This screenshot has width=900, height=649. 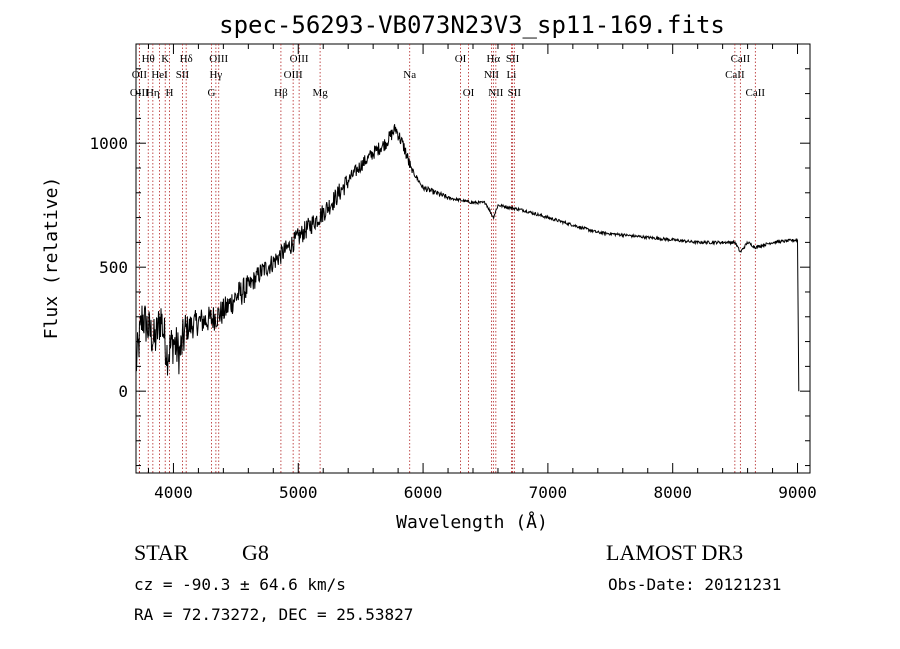 I want to click on object-subclass: G8, so click(x=255, y=552).